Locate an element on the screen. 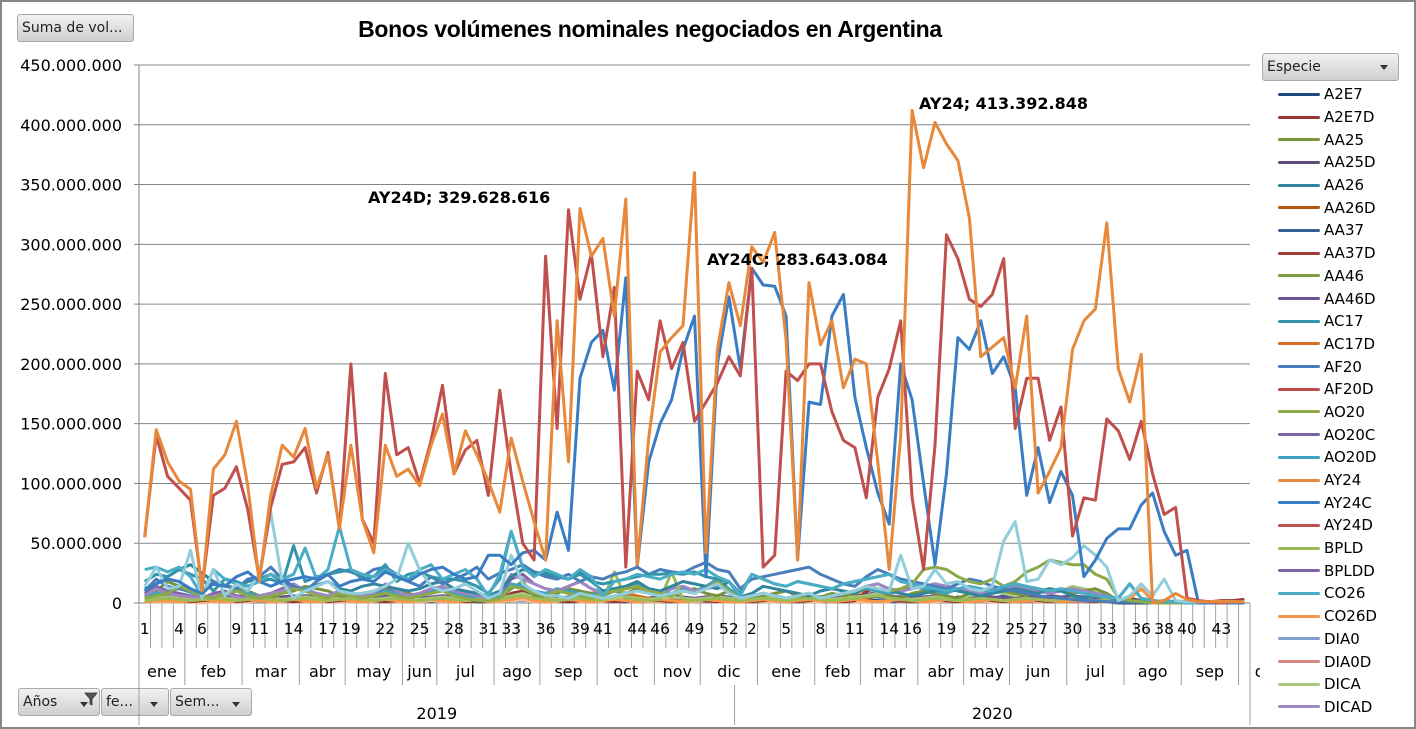 The height and width of the screenshot is (729, 1416). legend-field-label: Especie is located at coordinates (1294, 67).